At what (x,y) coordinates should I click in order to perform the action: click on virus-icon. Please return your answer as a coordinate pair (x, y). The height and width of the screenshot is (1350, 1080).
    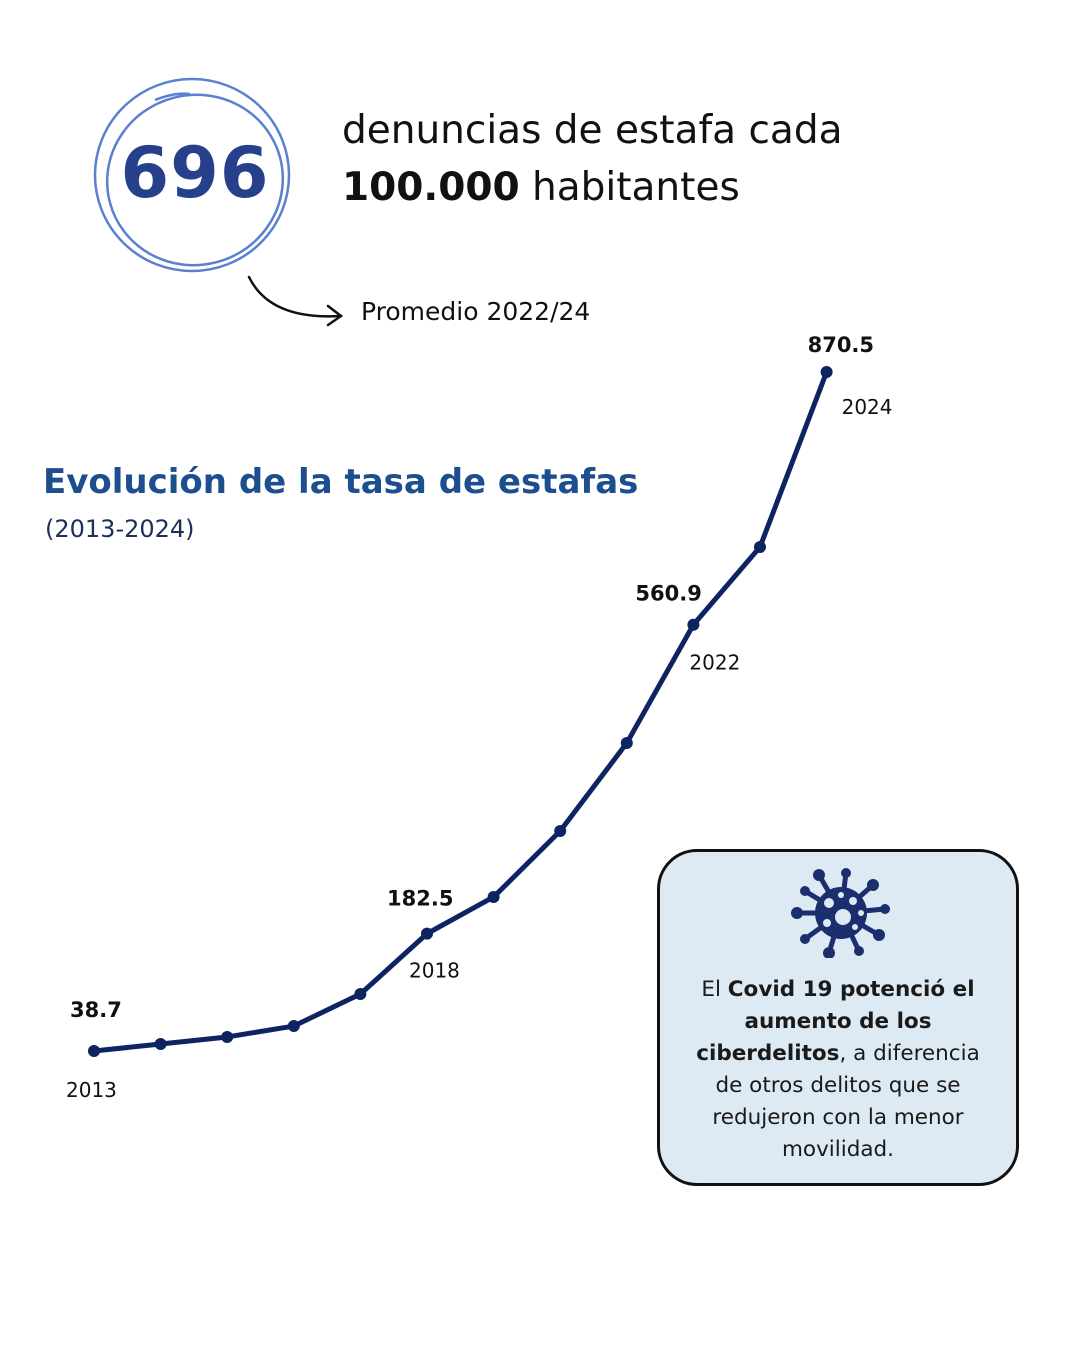
    Looking at the image, I should click on (840, 913).